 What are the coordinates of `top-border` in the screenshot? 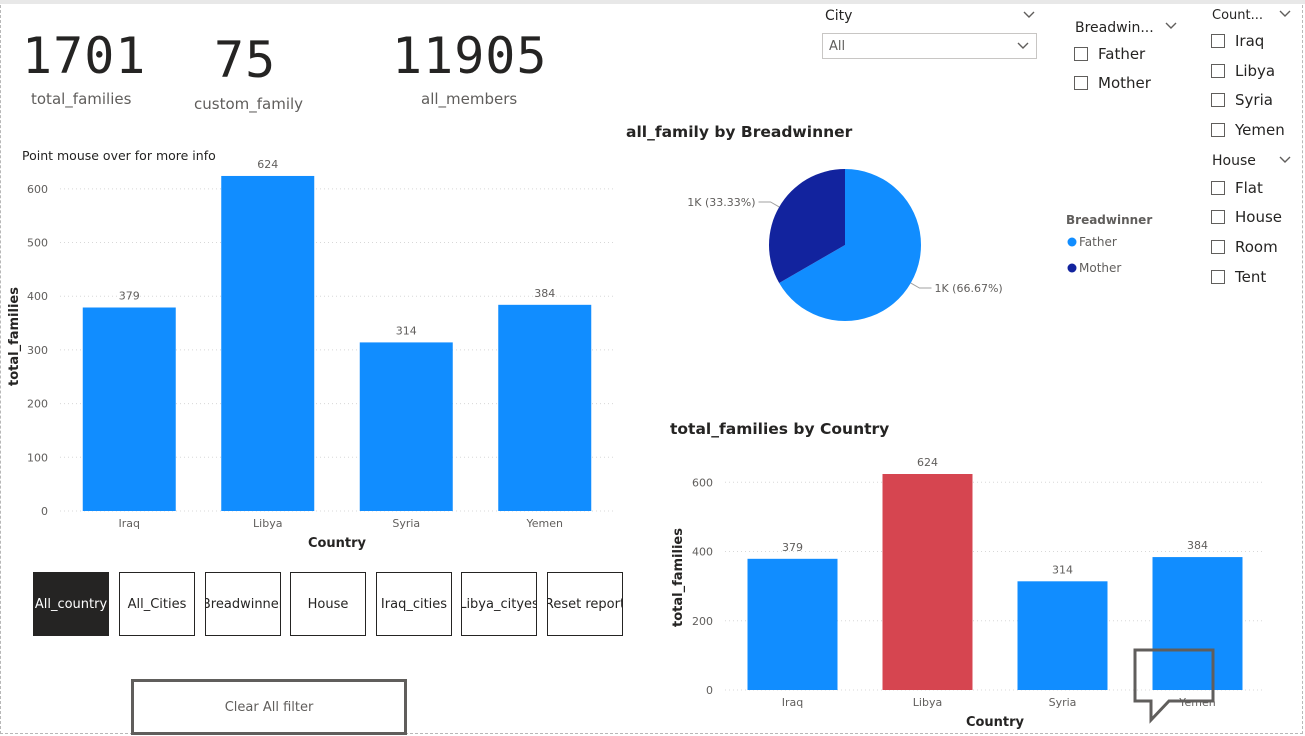 It's located at (652, 2).